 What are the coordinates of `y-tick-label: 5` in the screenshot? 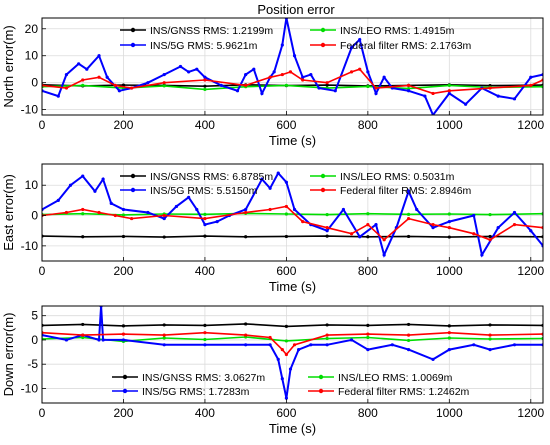 It's located at (34, 316).